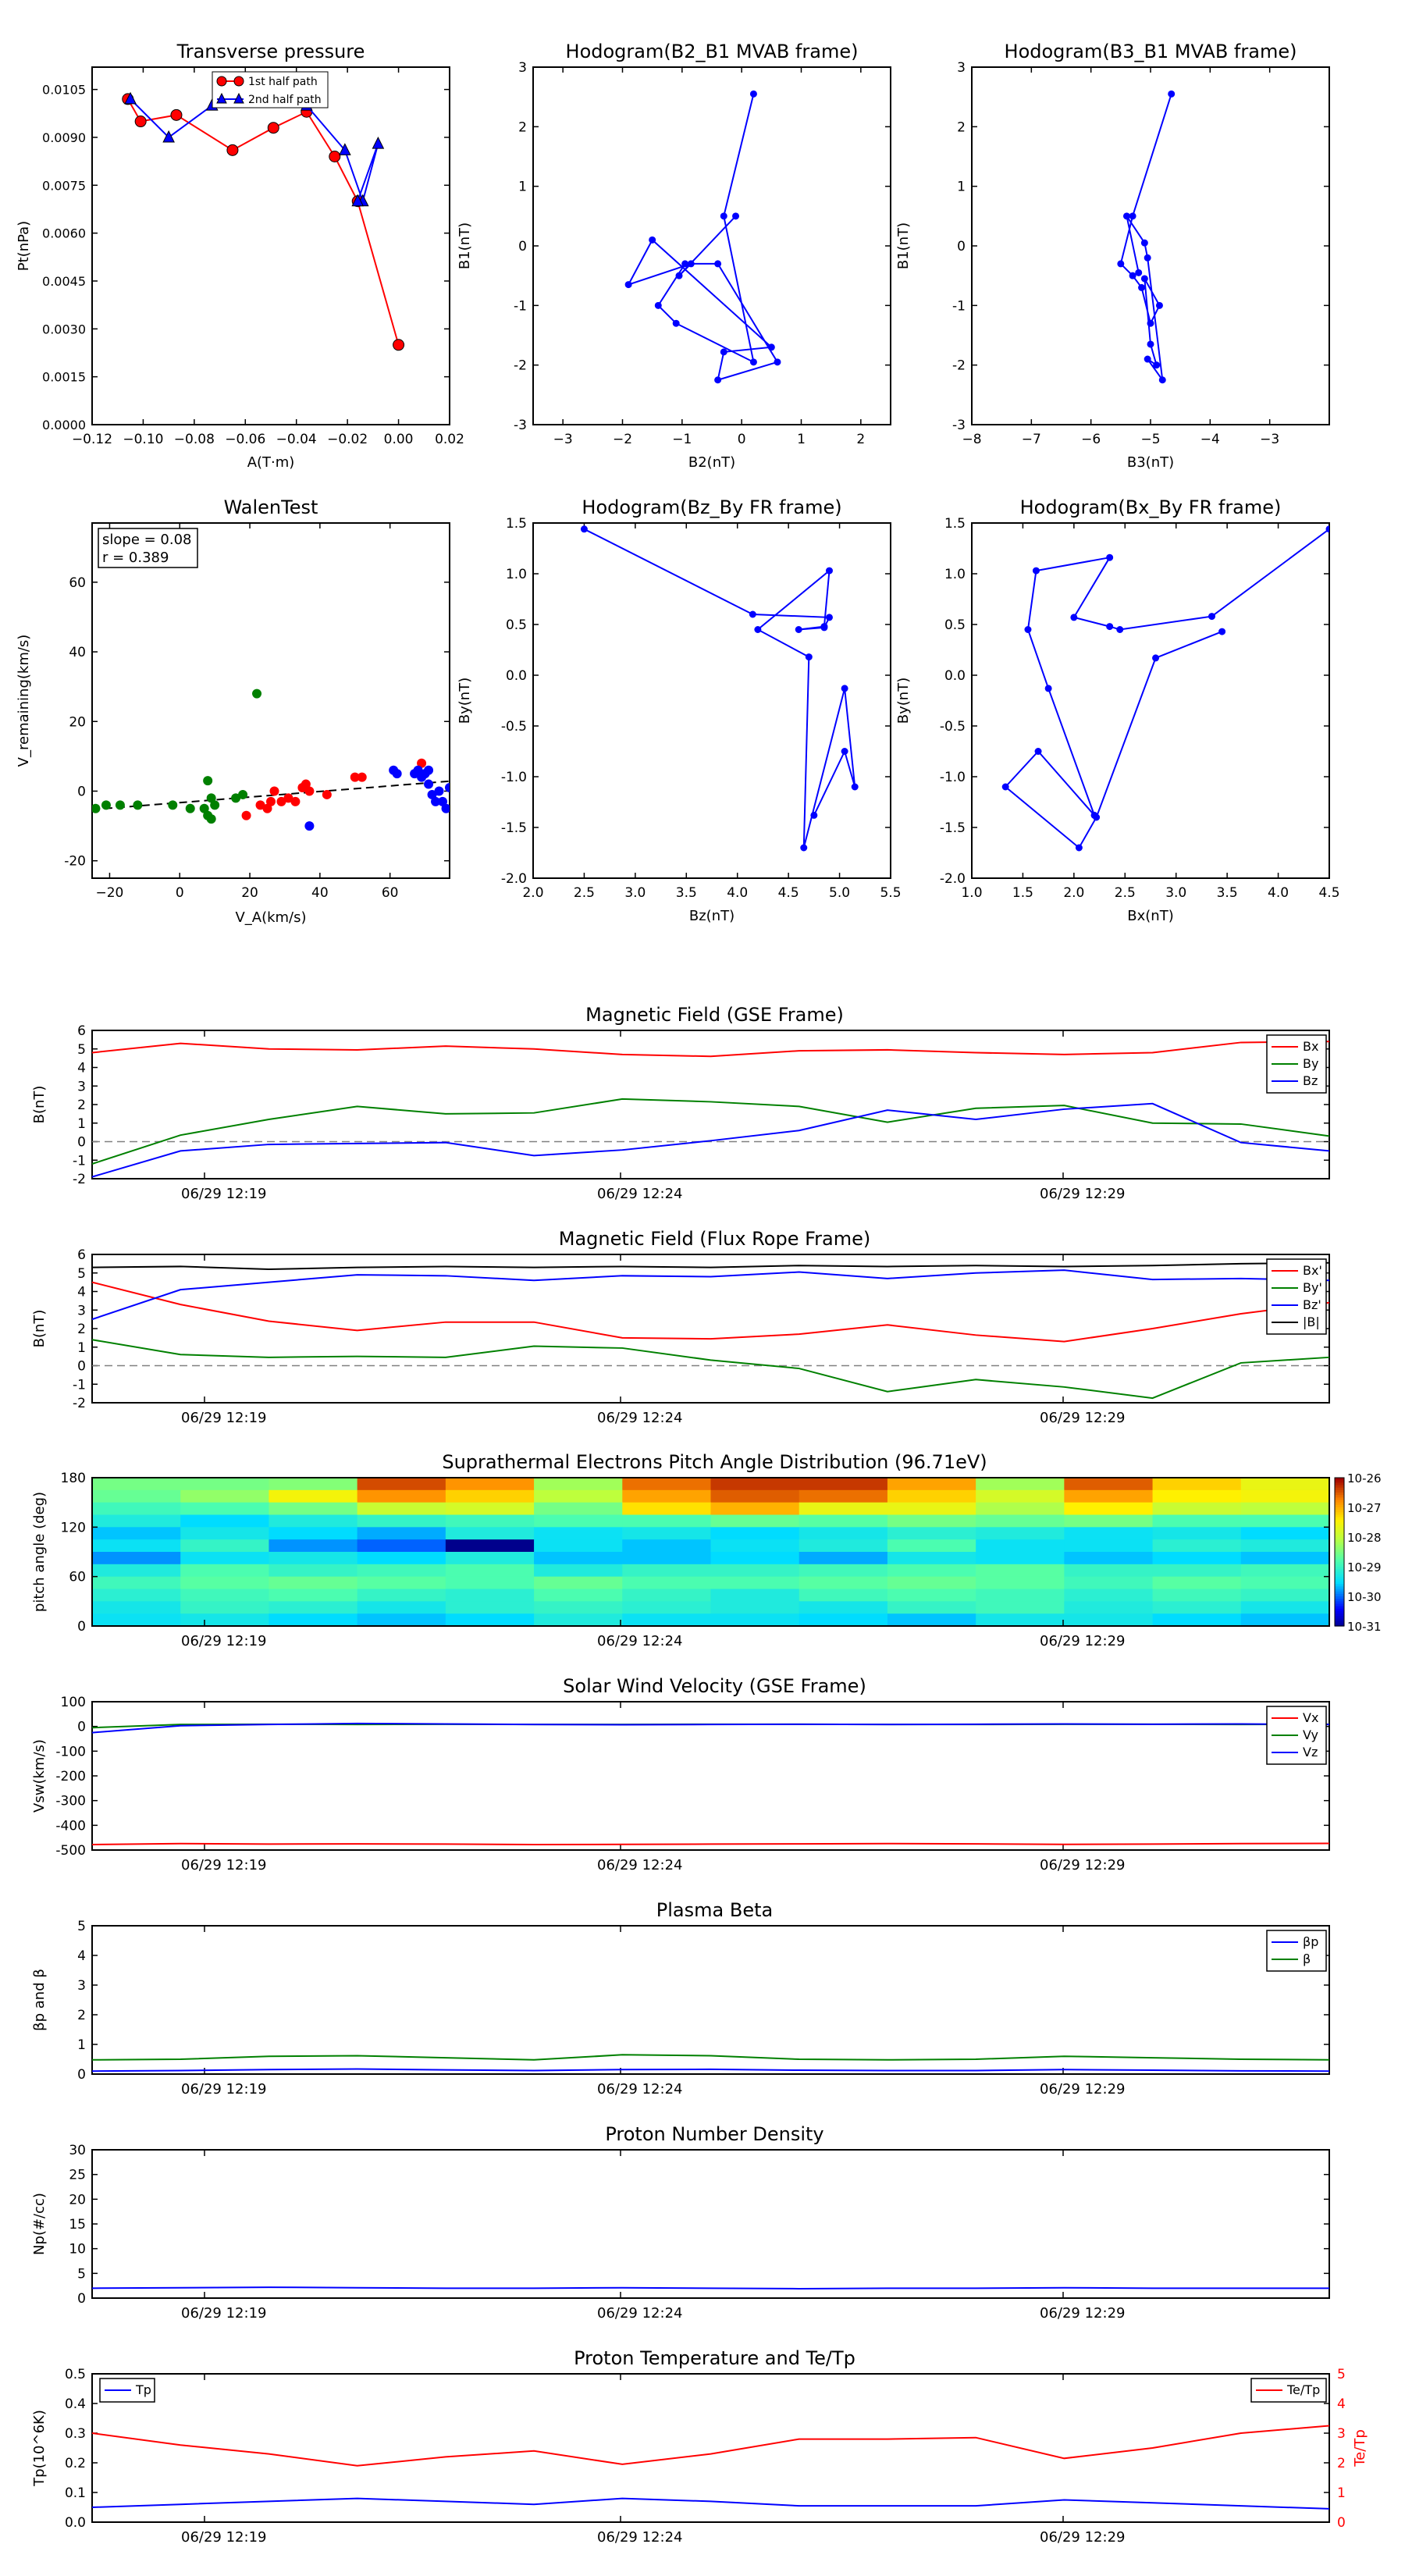 Image resolution: width=1405 pixels, height=2576 pixels. I want to click on np-ytick-label: 0, so click(81, 2299).